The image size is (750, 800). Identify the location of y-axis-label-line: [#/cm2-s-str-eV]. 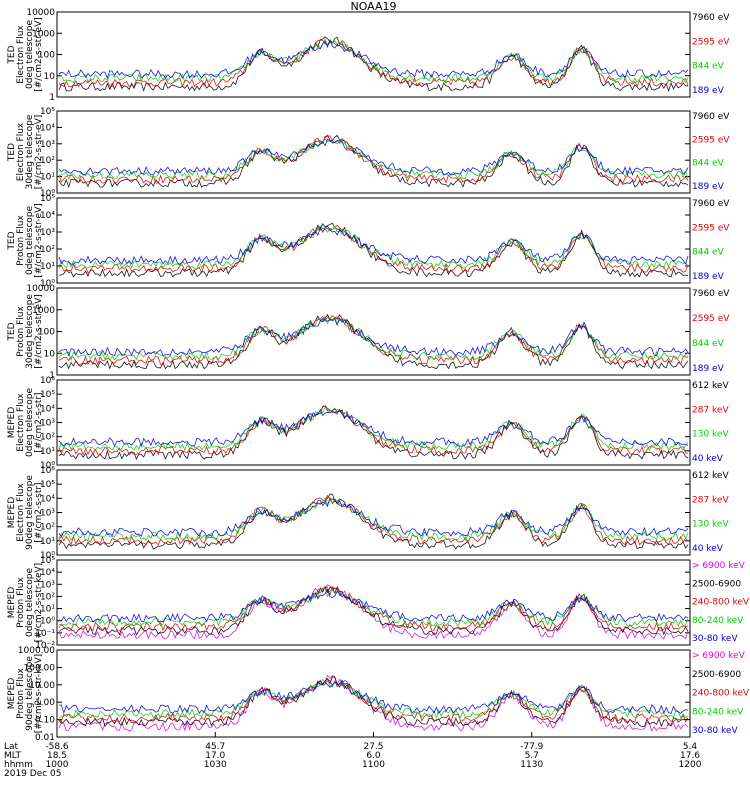
(39, 331).